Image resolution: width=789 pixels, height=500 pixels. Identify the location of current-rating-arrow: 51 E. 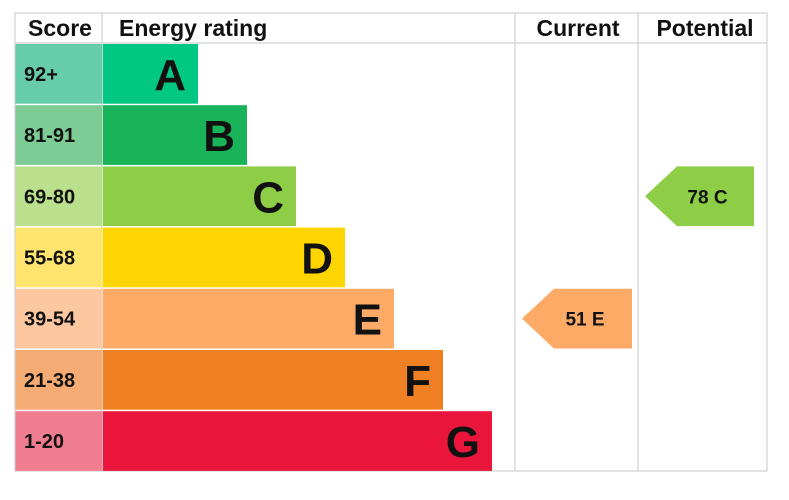
(577, 318).